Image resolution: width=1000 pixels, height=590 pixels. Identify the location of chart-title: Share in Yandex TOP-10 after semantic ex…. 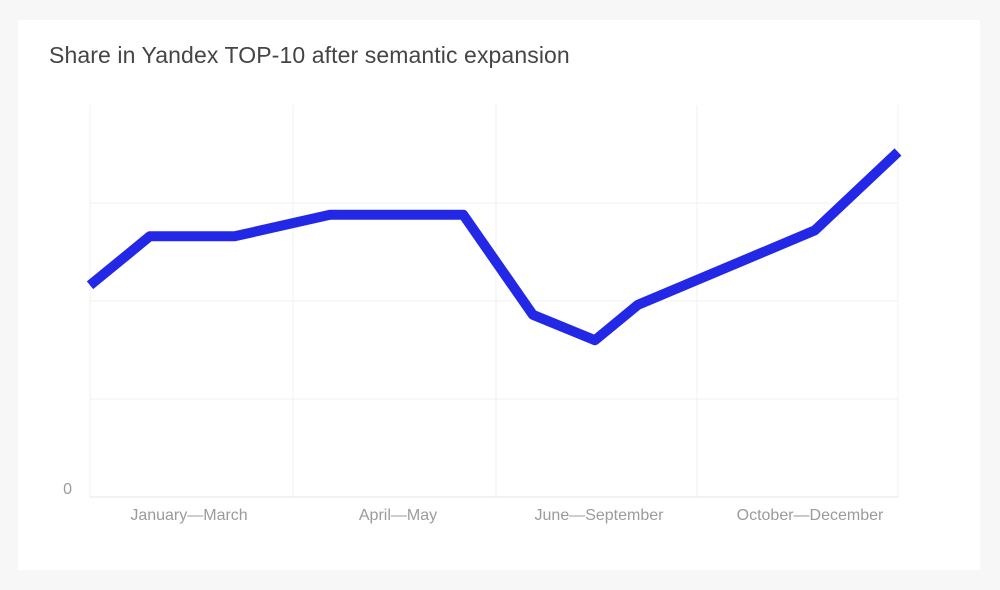
(309, 55).